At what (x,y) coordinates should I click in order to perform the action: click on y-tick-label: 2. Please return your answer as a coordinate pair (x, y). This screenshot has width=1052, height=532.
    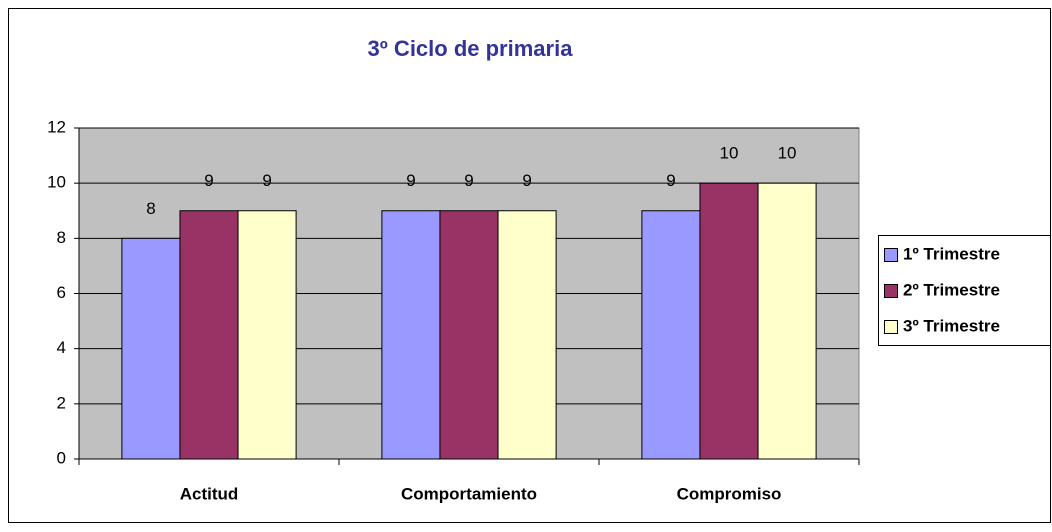
    Looking at the image, I should click on (61, 402).